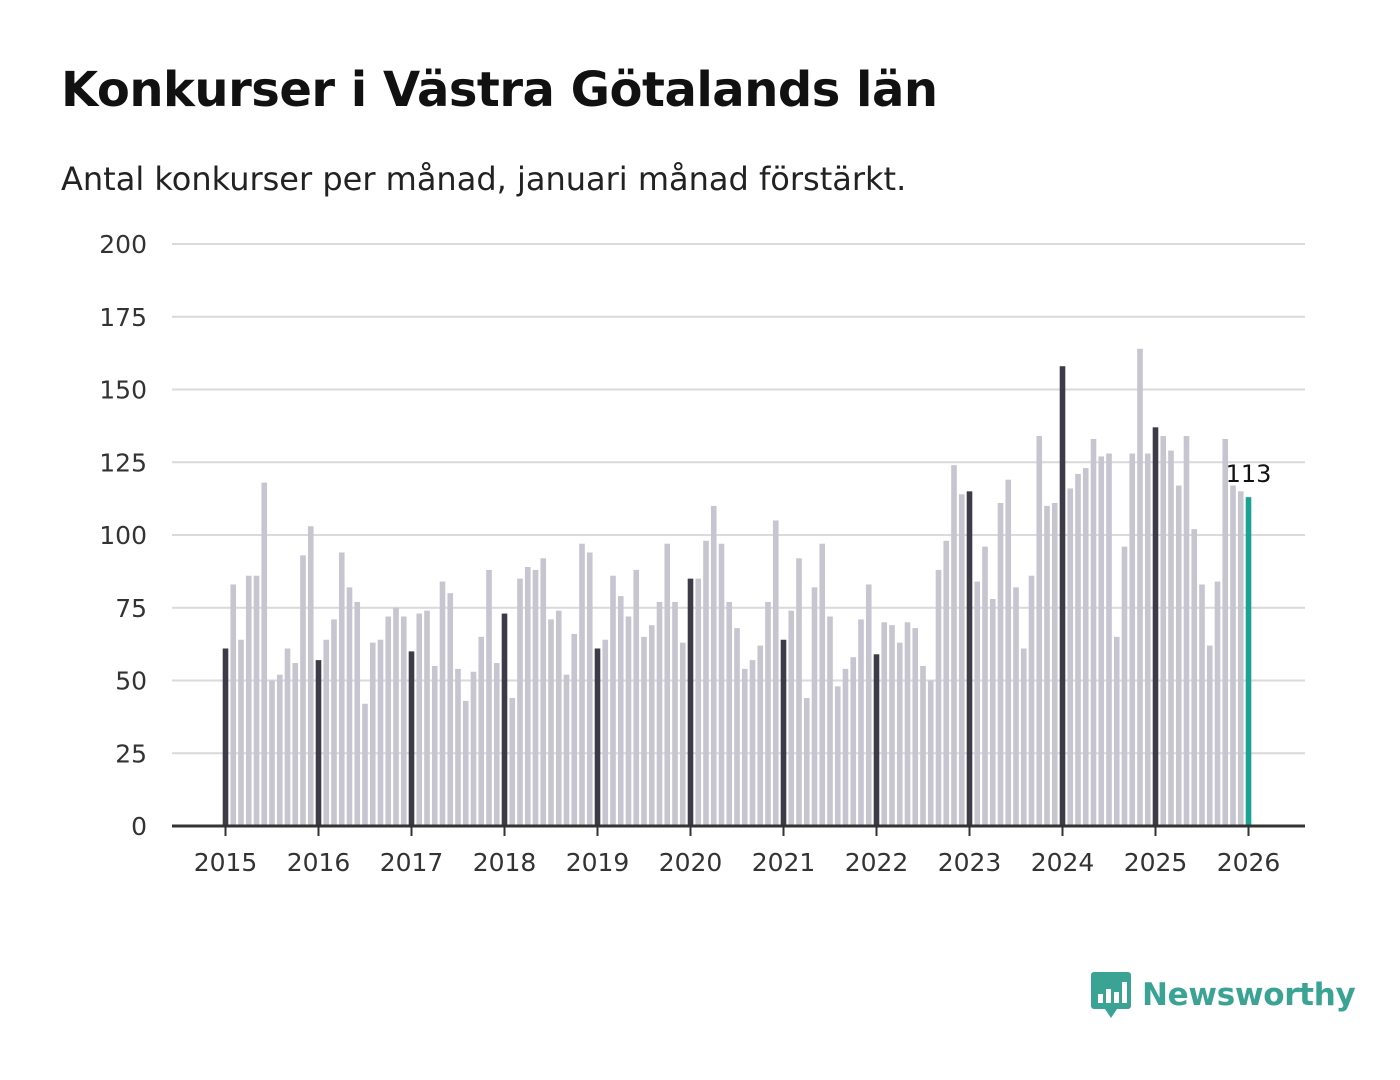 The image size is (1400, 1080). What do you see at coordinates (139, 826) in the screenshot?
I see `y-tick-label: 0` at bounding box center [139, 826].